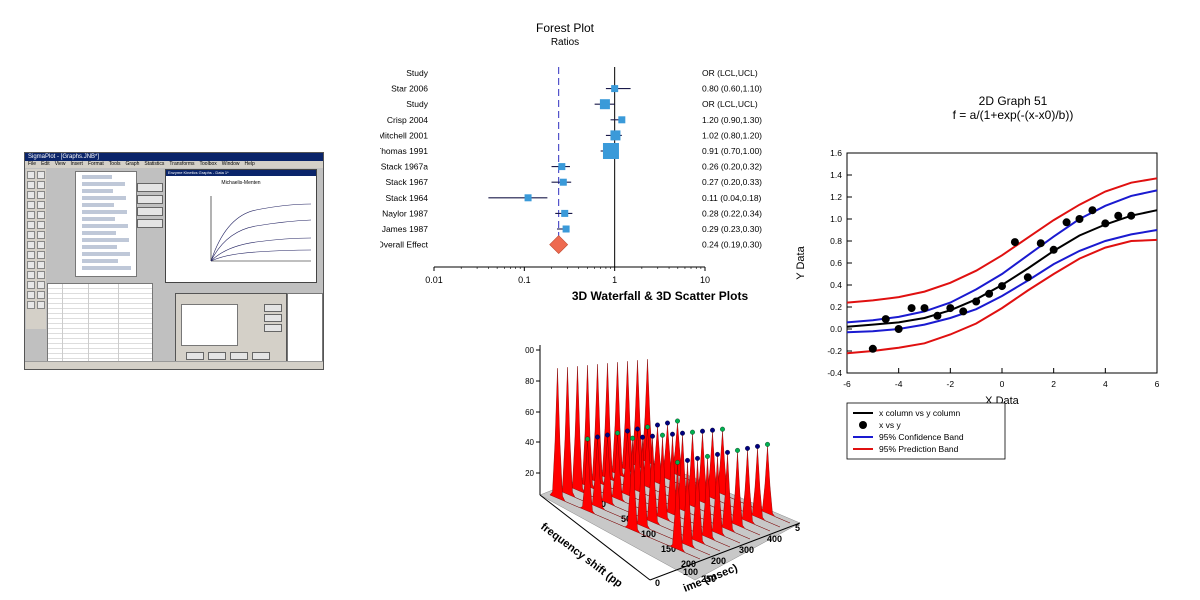 This screenshot has width=1200, height=600. What do you see at coordinates (847, 384) in the screenshot?
I see `x-tick-label: -6` at bounding box center [847, 384].